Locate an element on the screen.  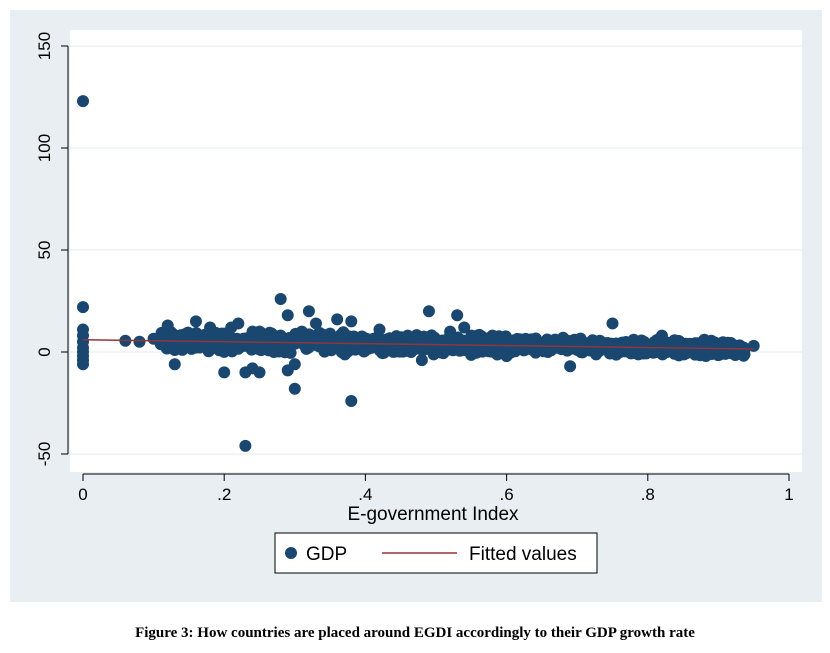
y-tick-label: 150 is located at coordinates (44, 46).